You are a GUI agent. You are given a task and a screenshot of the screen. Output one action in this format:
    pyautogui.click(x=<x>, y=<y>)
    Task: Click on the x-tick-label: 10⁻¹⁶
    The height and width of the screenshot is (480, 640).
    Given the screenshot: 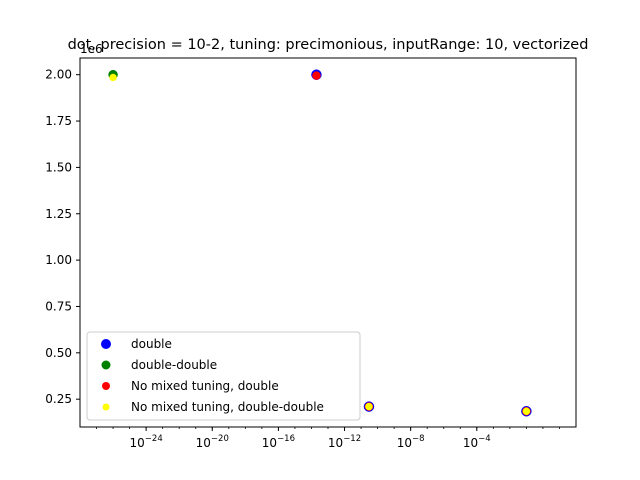 What is the action you would take?
    pyautogui.click(x=278, y=442)
    